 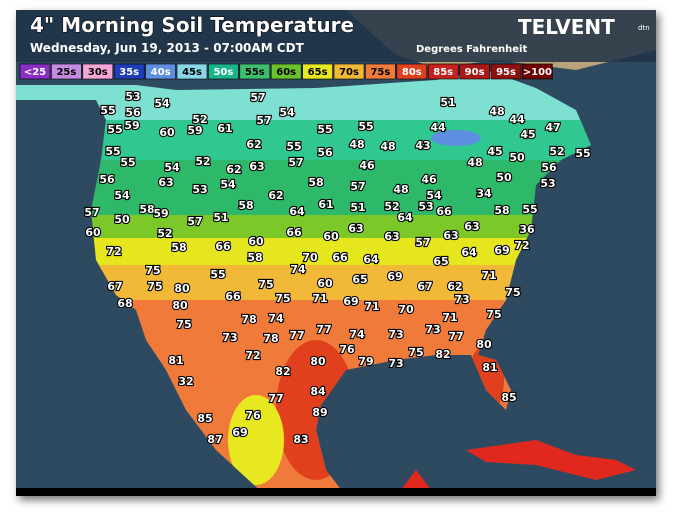 I want to click on station-temp: 56, so click(x=549, y=167).